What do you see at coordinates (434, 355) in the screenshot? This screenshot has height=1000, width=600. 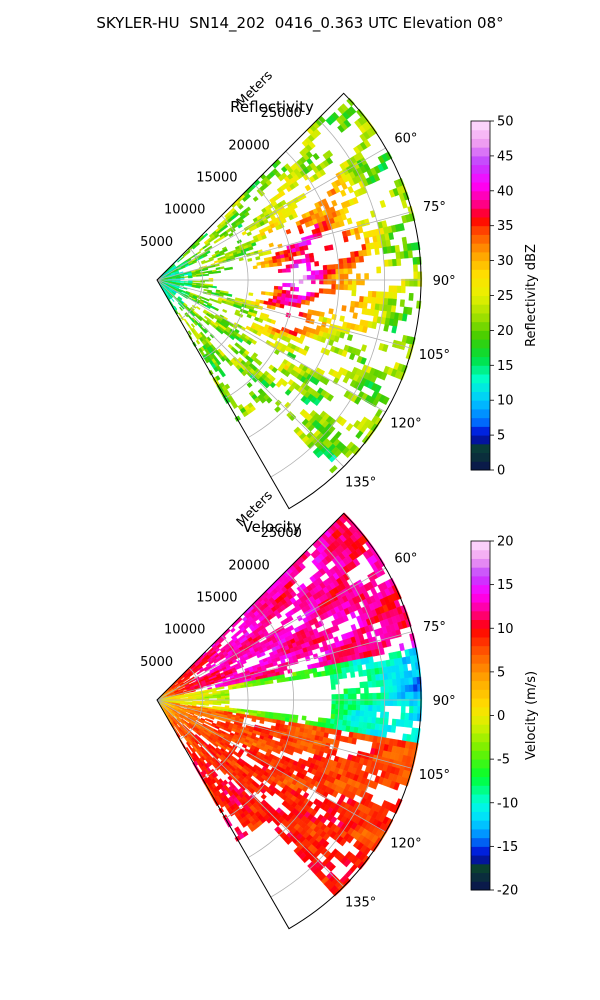 I see `azimuth-tick-label: 105°` at bounding box center [434, 355].